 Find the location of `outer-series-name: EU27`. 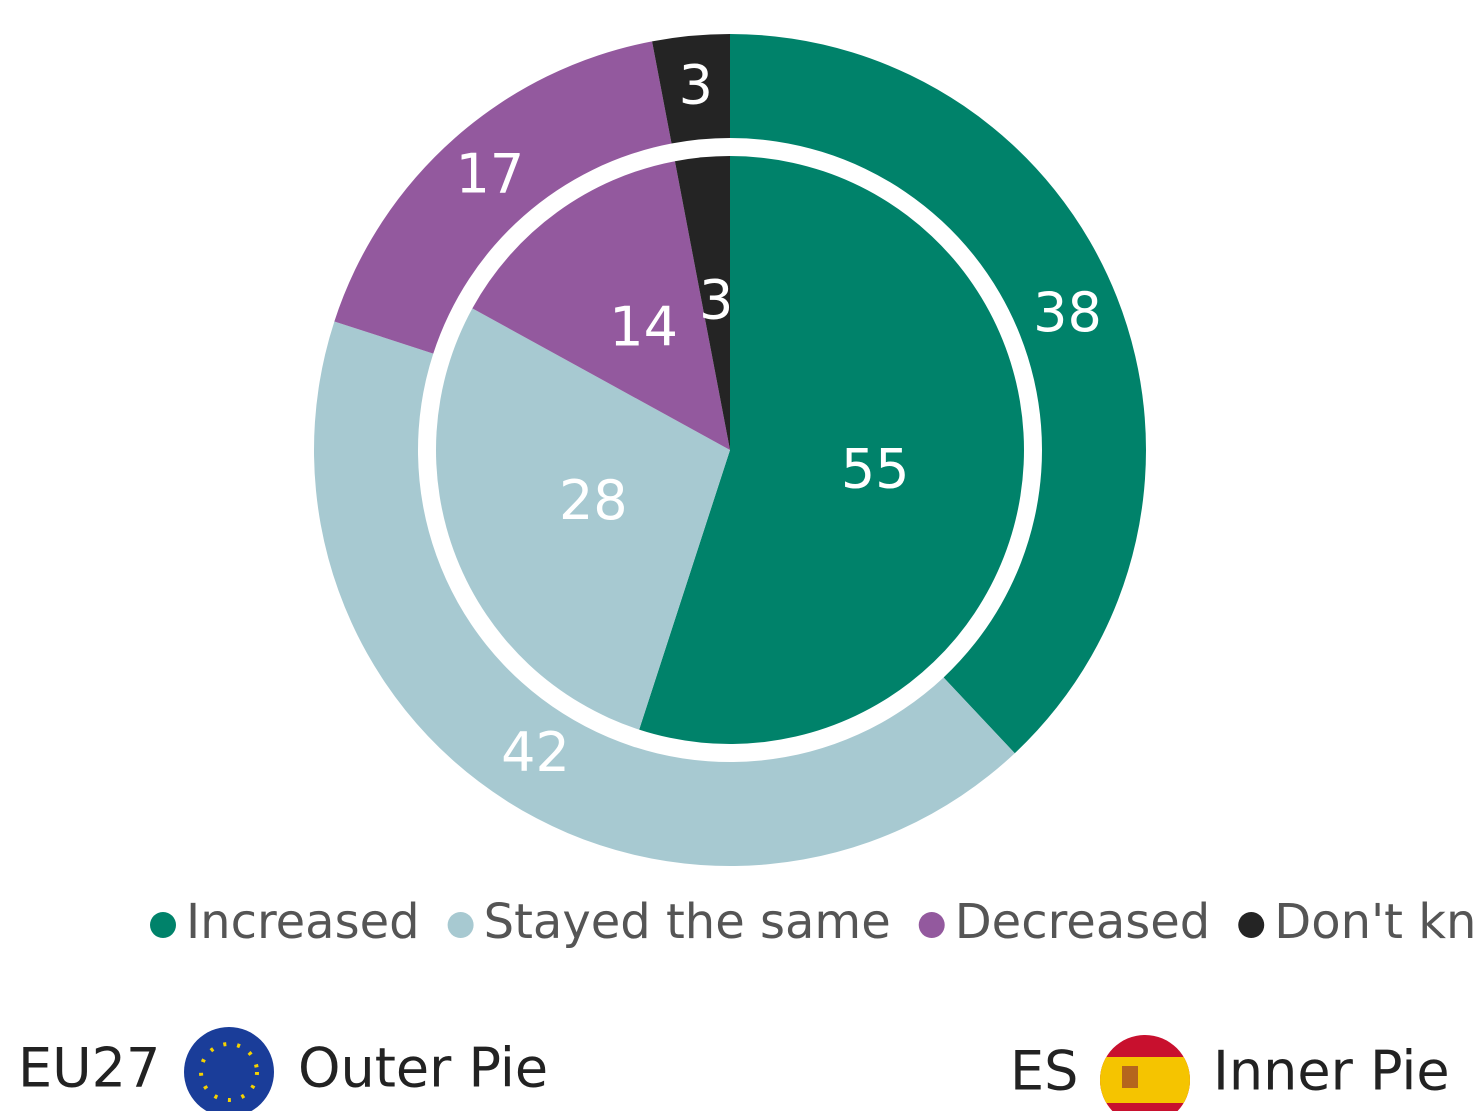

outer-series-name: EU27 is located at coordinates (89, 1068).